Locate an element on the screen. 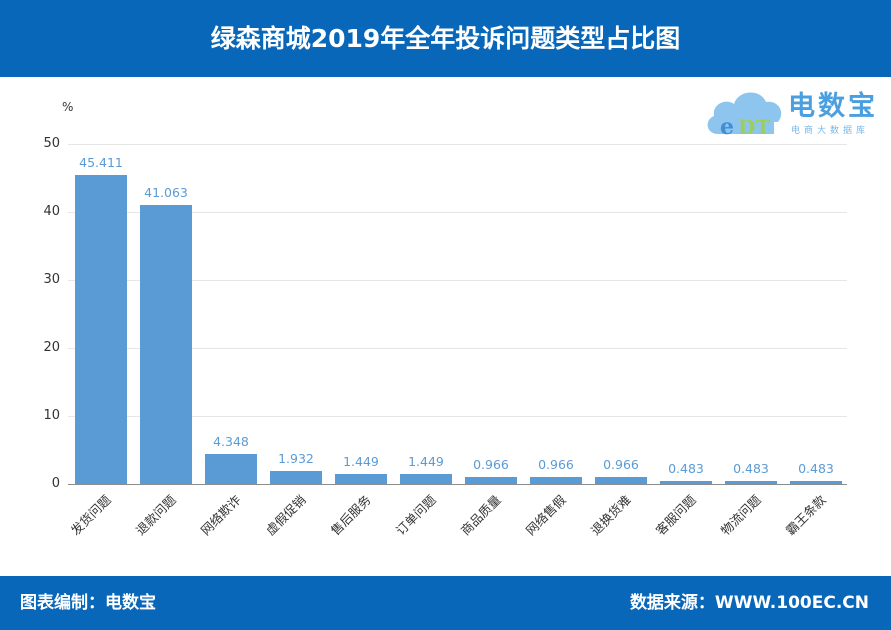  category-label: 售后服务 is located at coordinates (350, 515).